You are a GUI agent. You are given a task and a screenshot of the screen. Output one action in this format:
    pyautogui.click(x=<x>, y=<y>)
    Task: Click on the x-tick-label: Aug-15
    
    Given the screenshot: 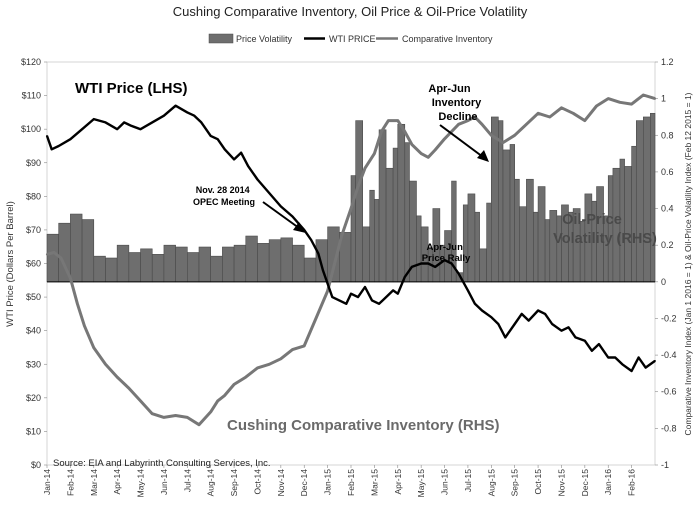 What is the action you would take?
    pyautogui.click(x=491, y=483)
    